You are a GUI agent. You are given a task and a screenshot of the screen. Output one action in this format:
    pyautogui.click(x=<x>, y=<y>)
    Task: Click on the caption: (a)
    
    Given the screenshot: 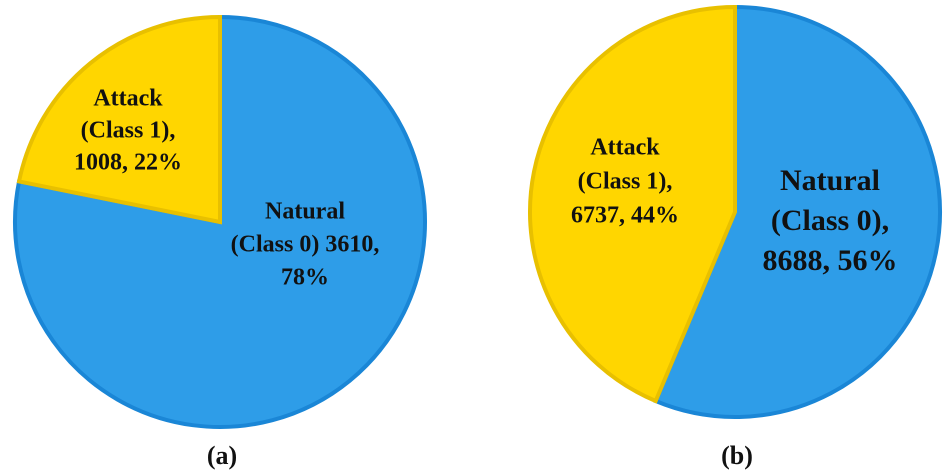 What is the action you would take?
    pyautogui.click(x=222, y=455)
    